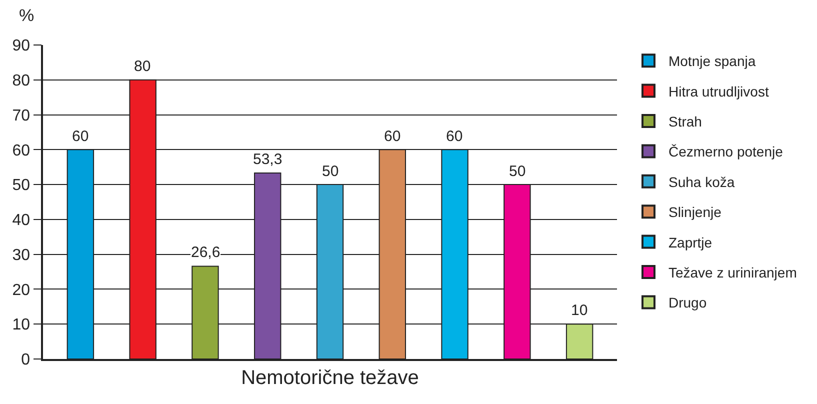  I want to click on y-tick-label: 80, so click(21, 81).